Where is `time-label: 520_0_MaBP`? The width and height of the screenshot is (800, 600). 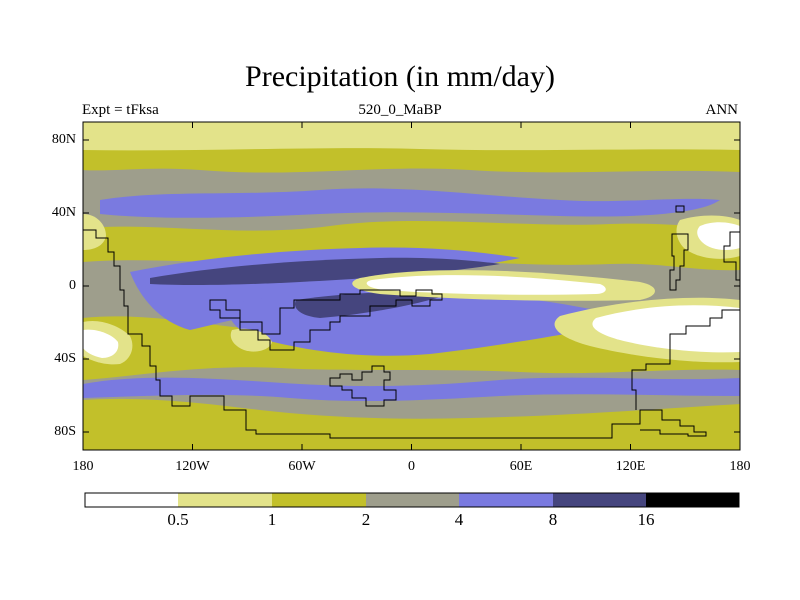
time-label: 520_0_MaBP is located at coordinates (400, 110).